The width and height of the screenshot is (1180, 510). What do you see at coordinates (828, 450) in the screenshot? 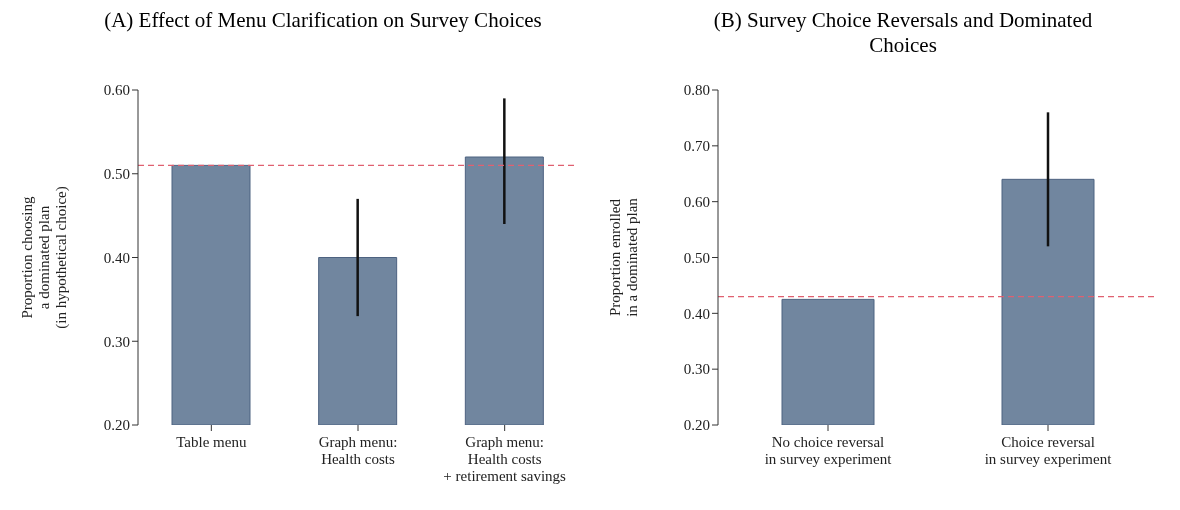
I see `x-tick-label: No choice reversal in survey experiment` at bounding box center [828, 450].